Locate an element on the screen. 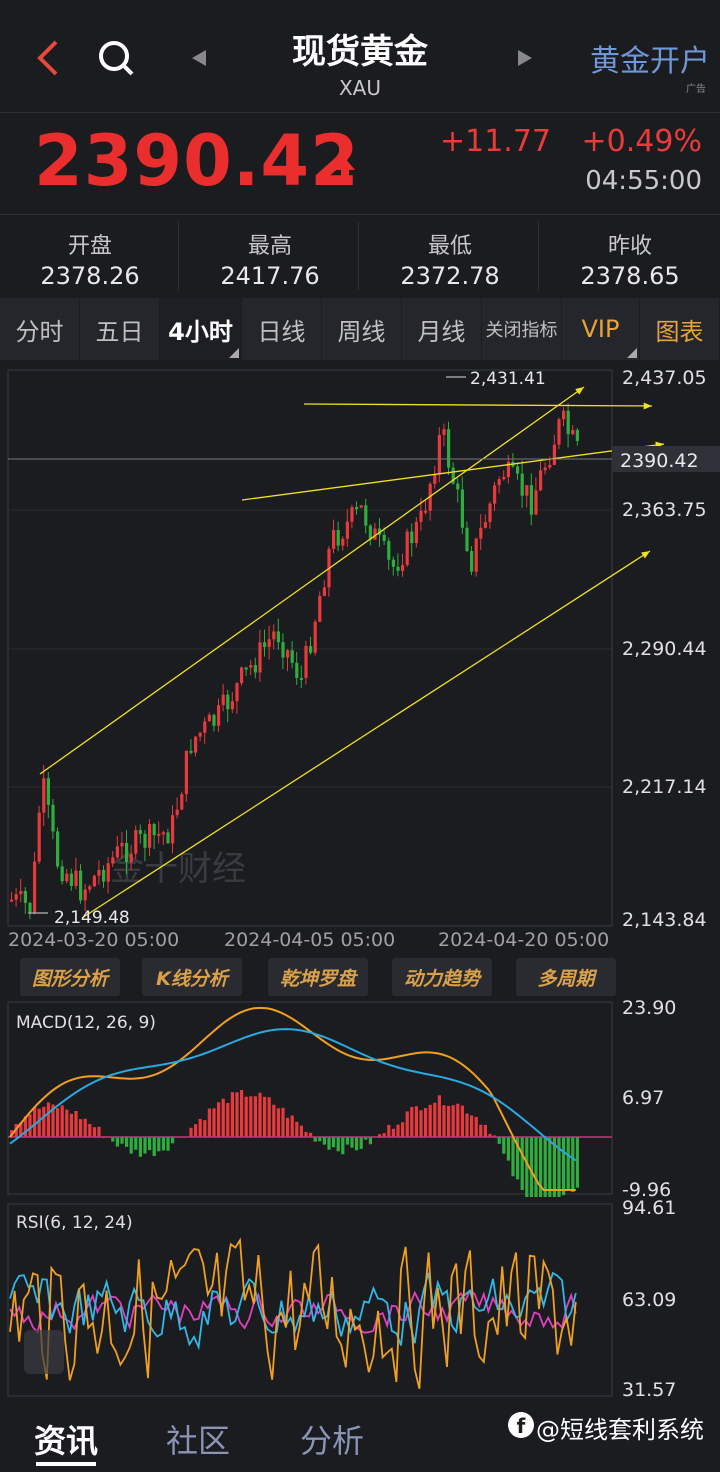 This screenshot has width=720, height=1472. graph-analysis-button: 图形分析 is located at coordinates (70, 977).